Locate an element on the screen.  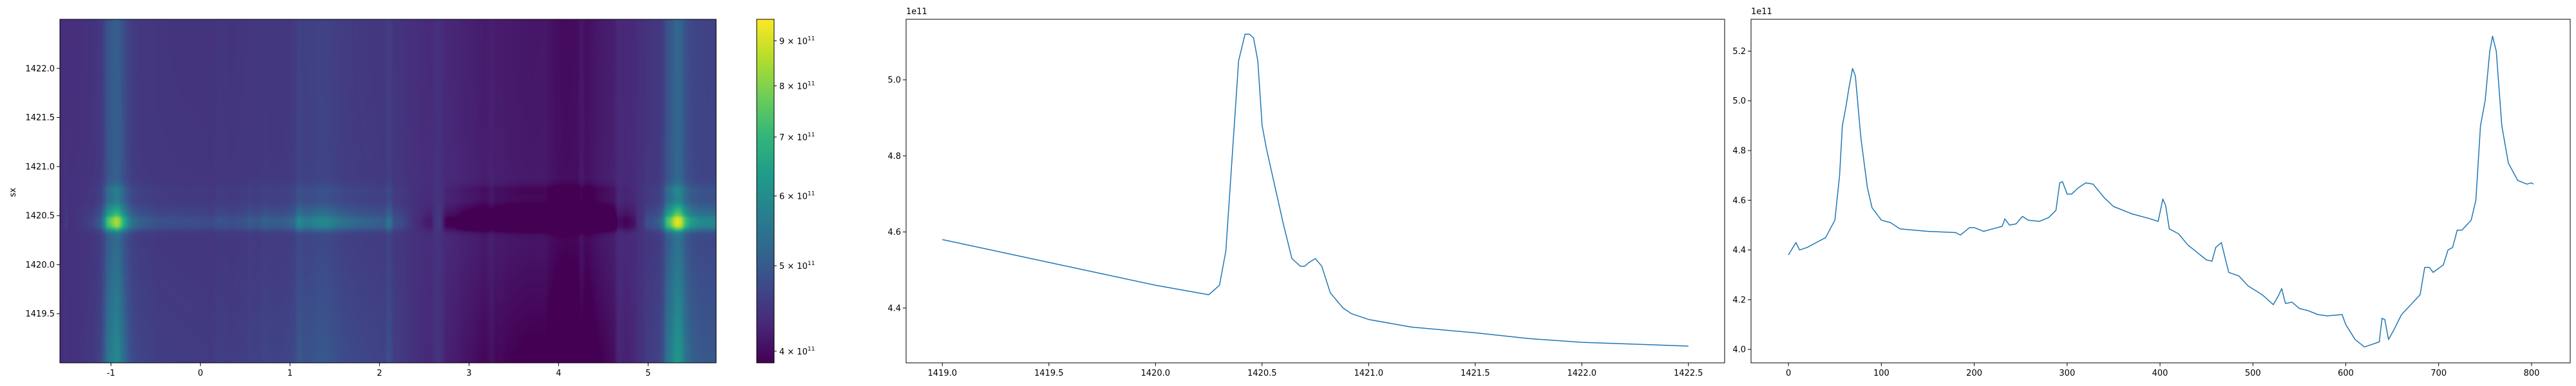
heatmap-xtick-label: 5 is located at coordinates (647, 373).